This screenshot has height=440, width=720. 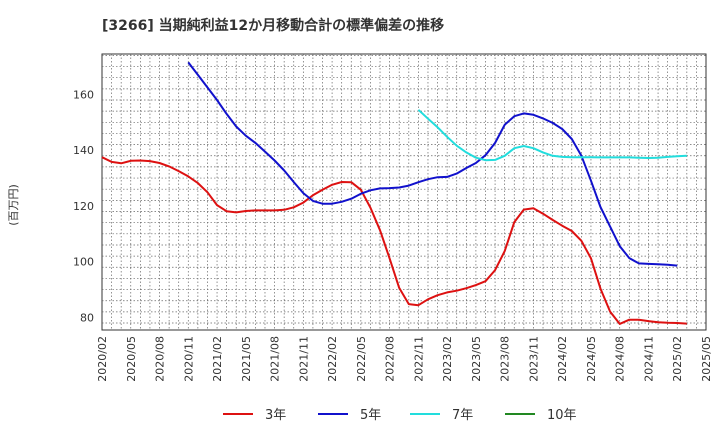 I want to click on y-tick-label: 140, so click(x=83, y=150).